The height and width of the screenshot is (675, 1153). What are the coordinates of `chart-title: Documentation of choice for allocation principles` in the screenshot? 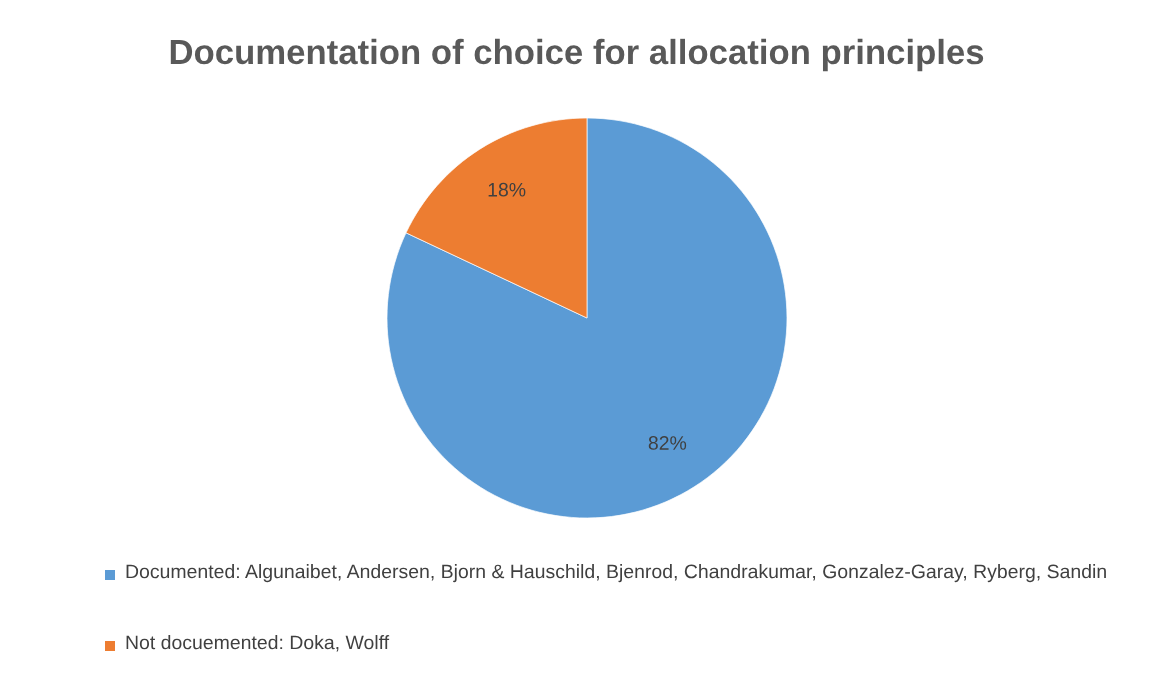 It's located at (577, 55).